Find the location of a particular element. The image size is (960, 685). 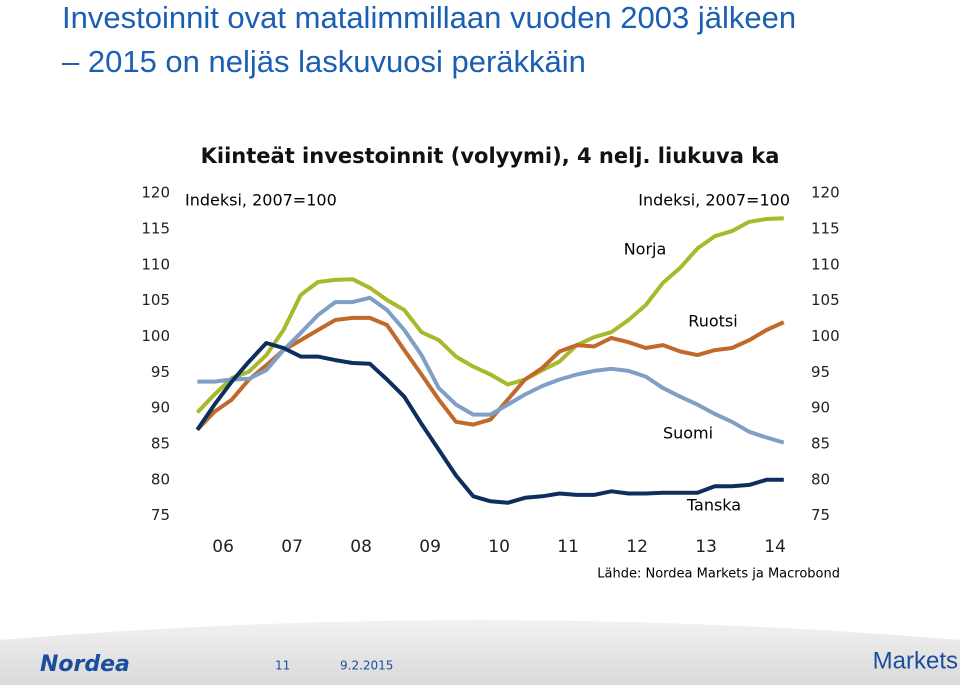

y2-tick-label: 110 is located at coordinates (825, 264).